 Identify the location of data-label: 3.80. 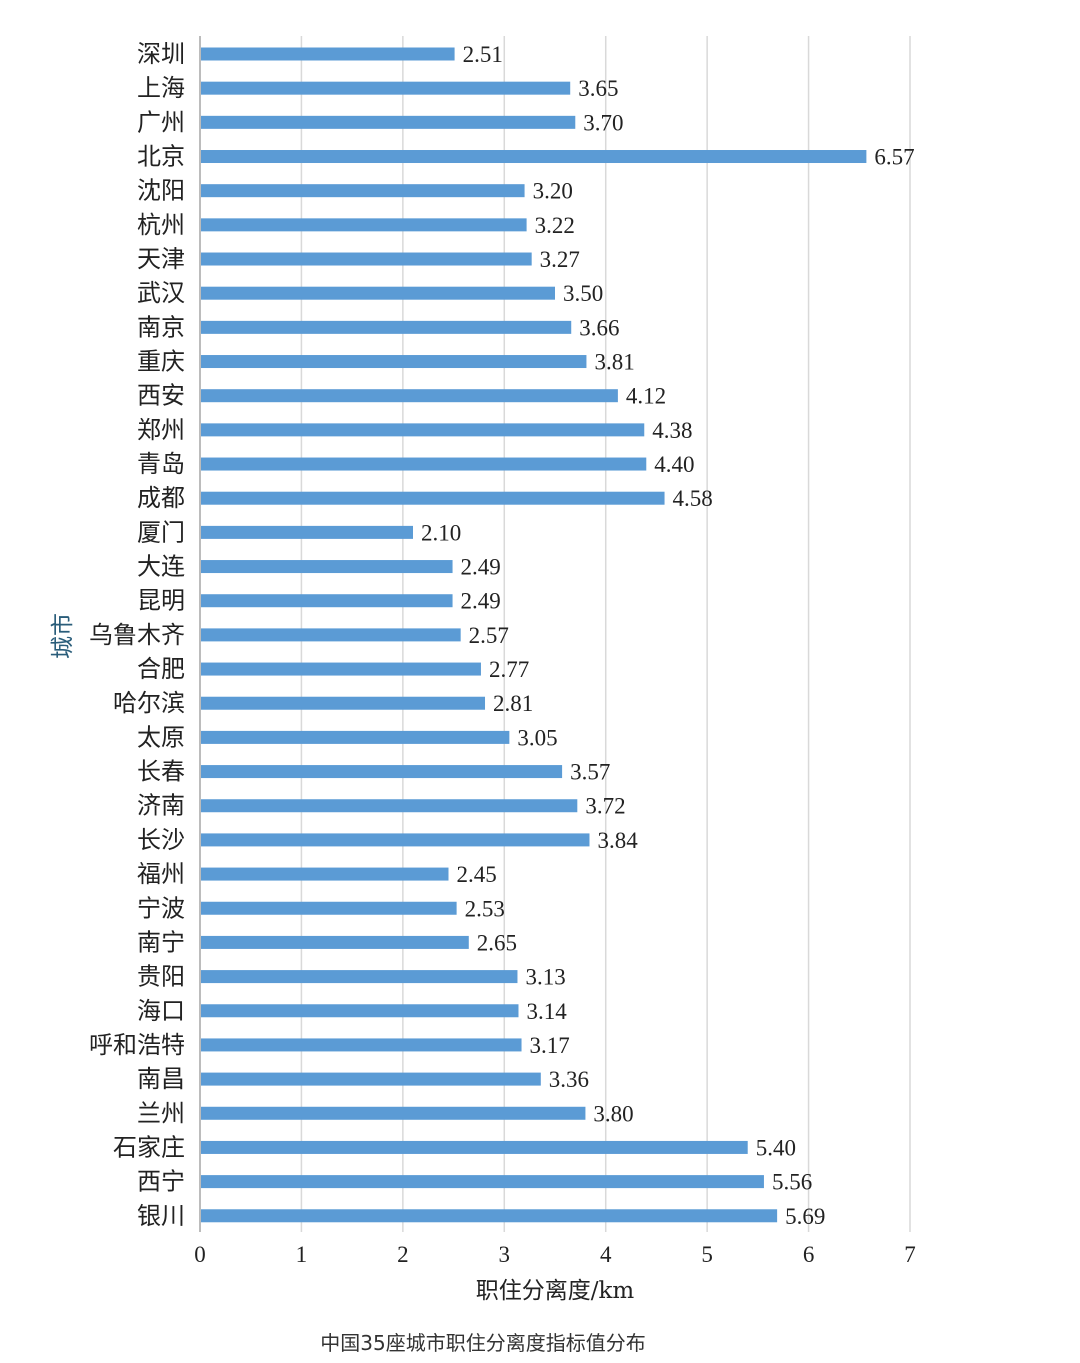
(613, 1113).